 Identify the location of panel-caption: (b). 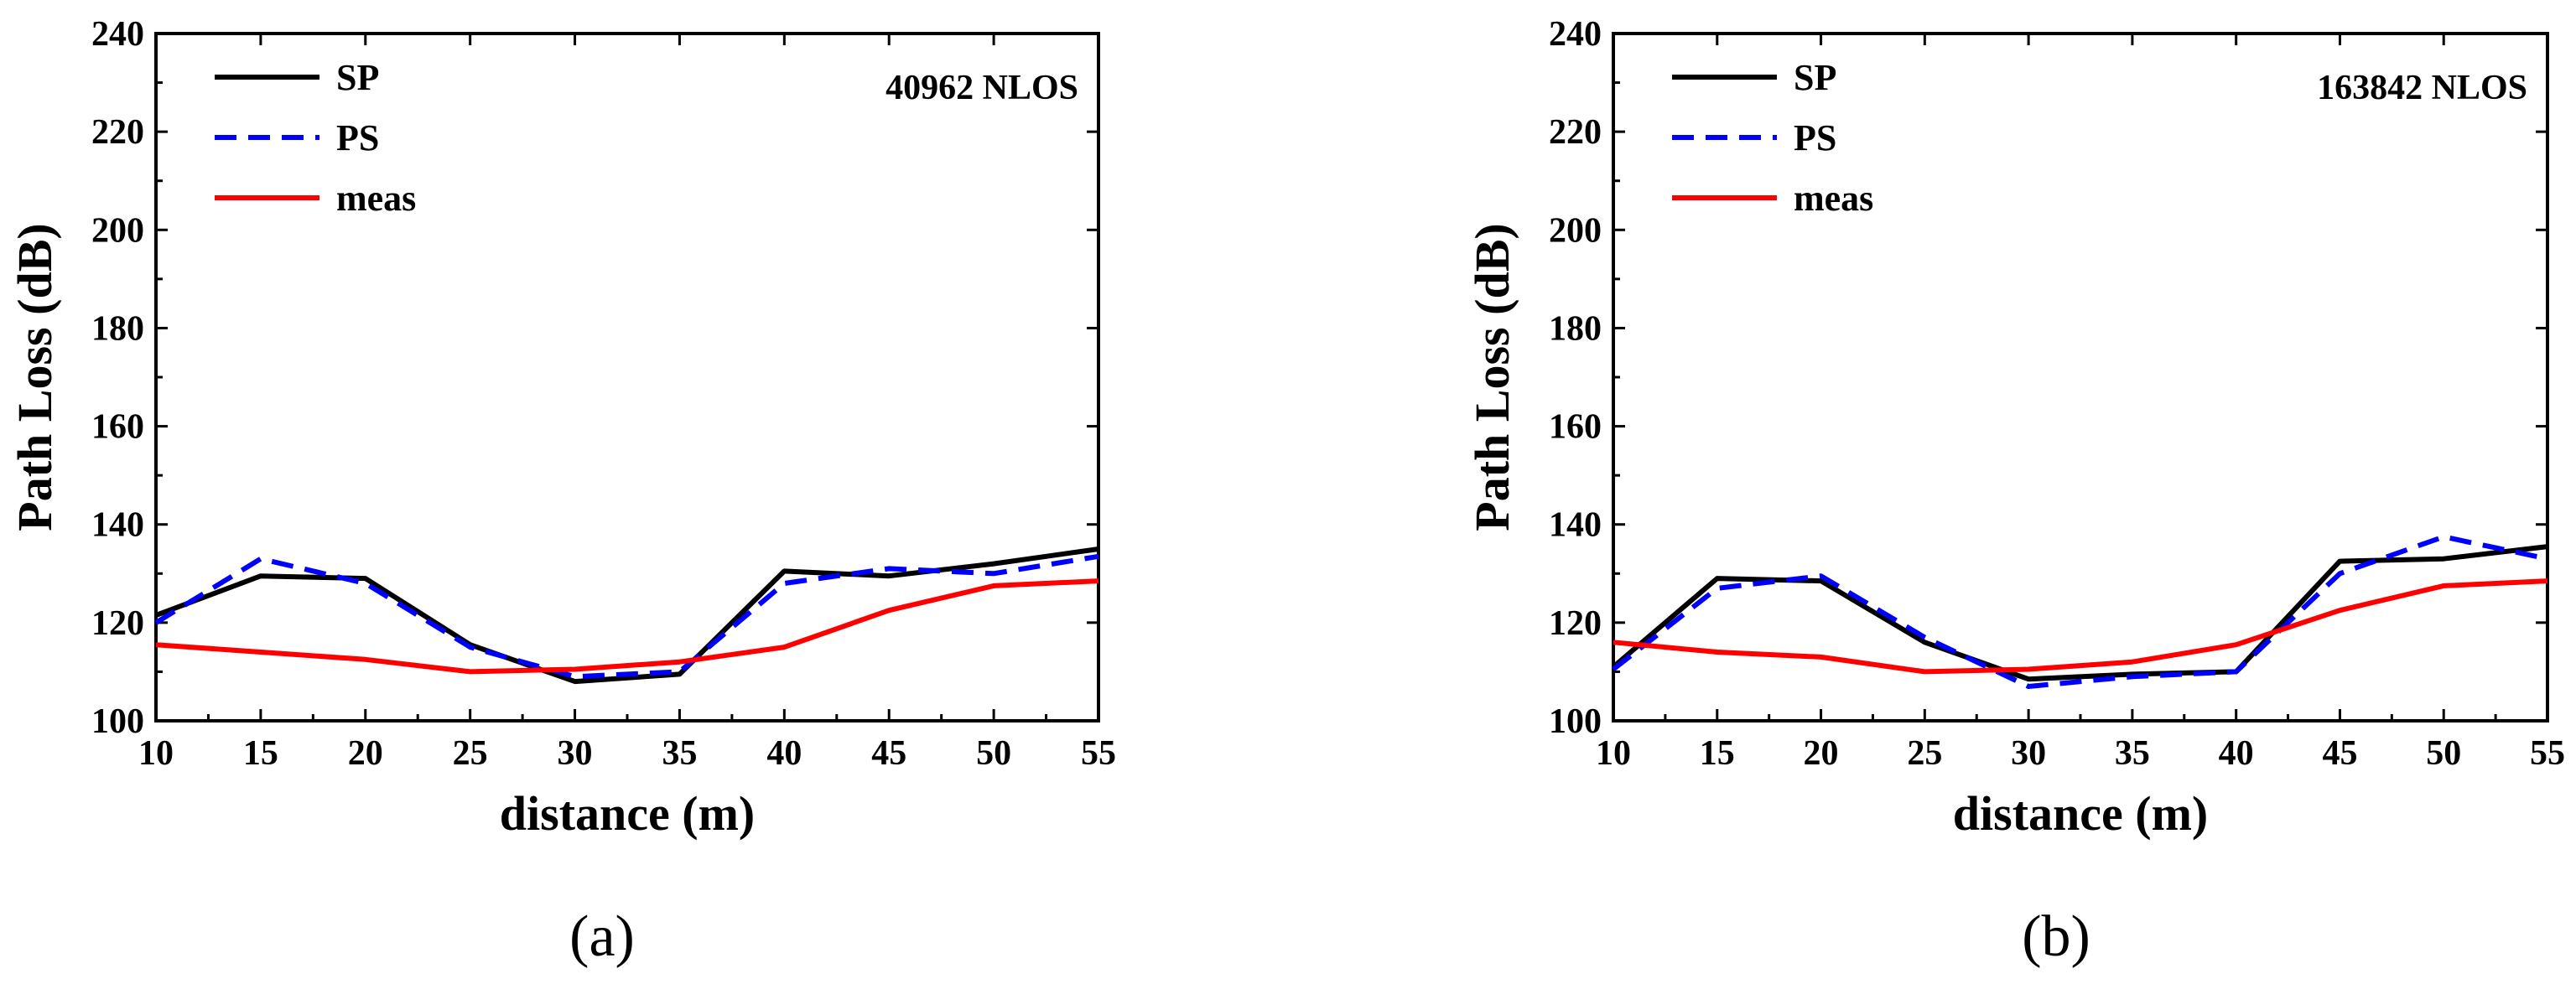
(2056, 936).